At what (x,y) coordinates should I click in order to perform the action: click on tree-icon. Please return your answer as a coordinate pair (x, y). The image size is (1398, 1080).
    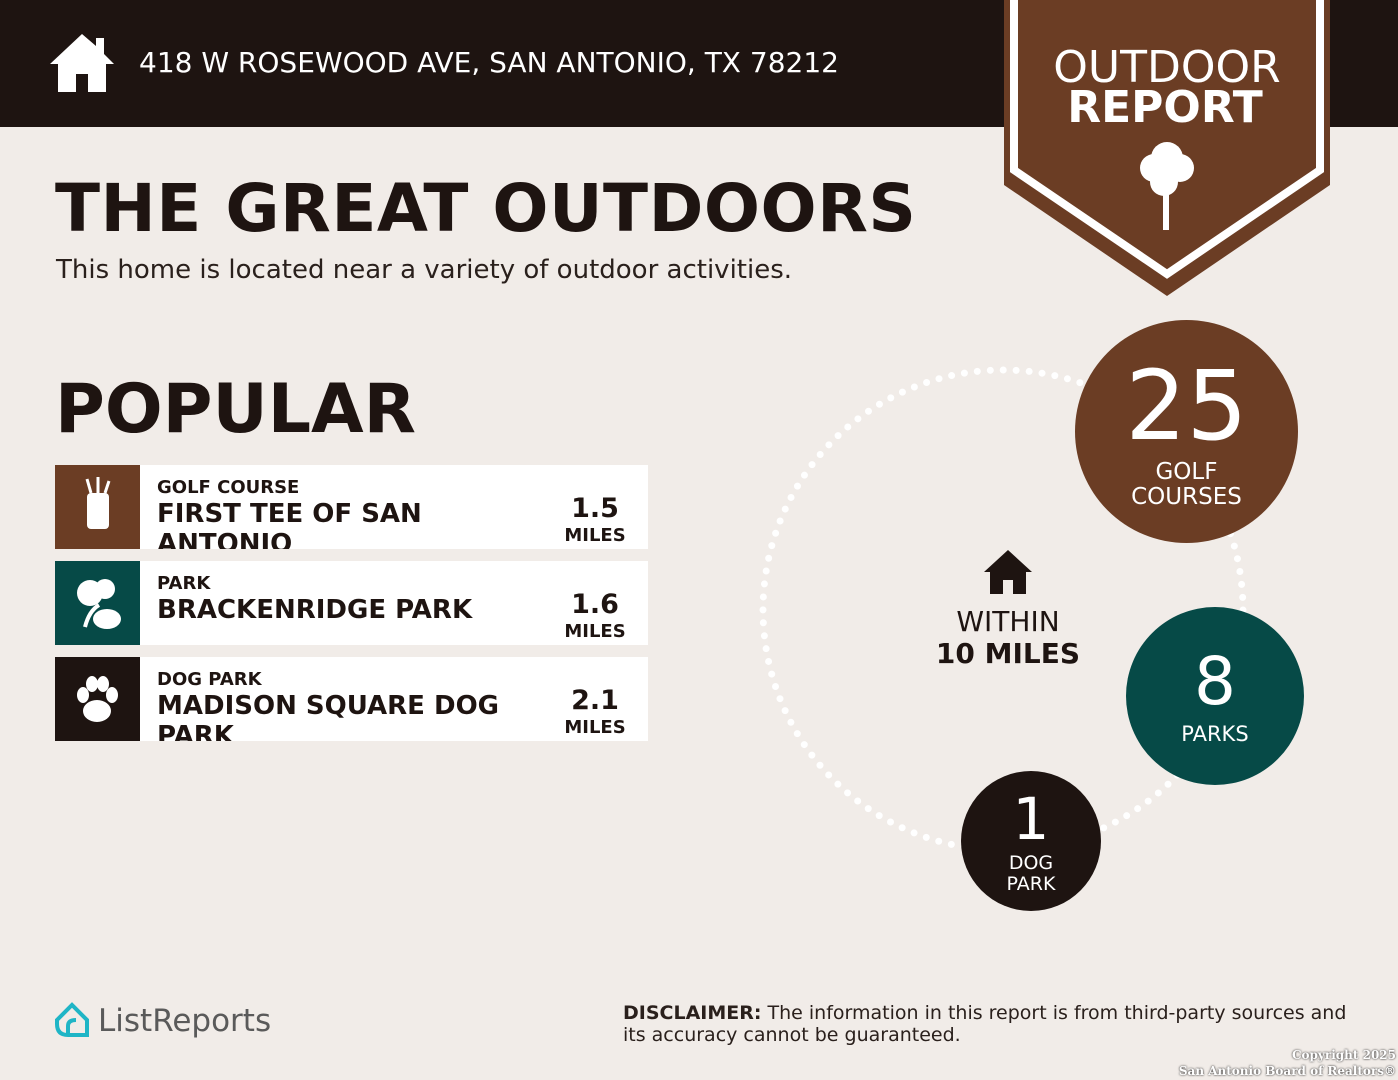
    Looking at the image, I should click on (1167, 186).